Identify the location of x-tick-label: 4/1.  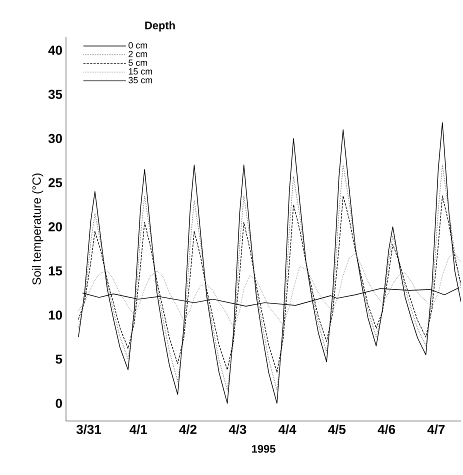
(139, 429).